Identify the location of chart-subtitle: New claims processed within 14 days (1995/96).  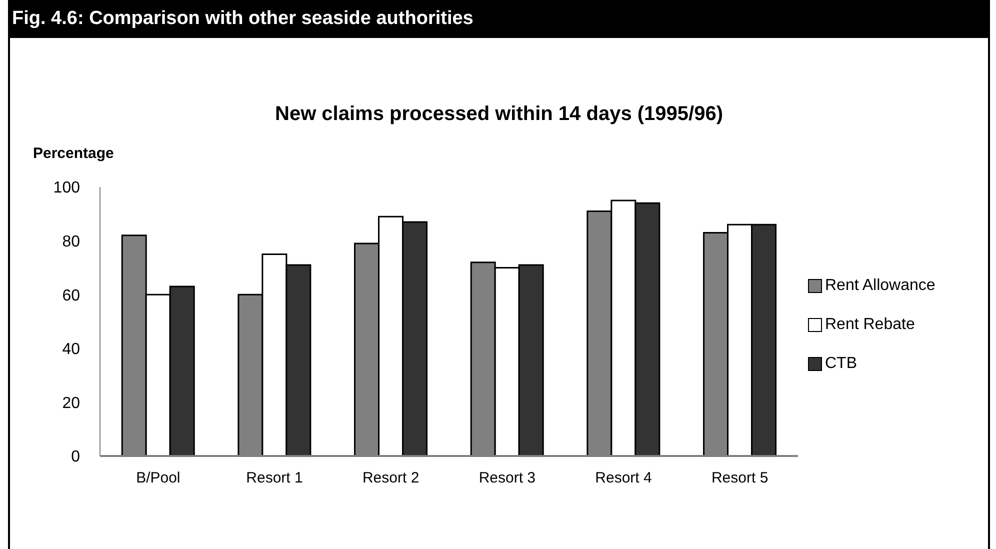
(499, 114).